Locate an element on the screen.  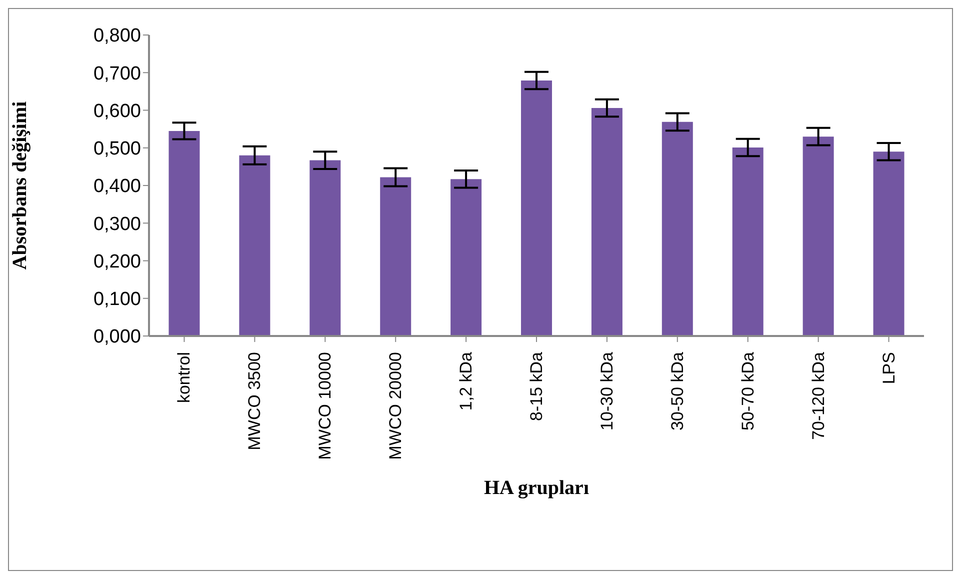
x-axis-title: HA grupları is located at coordinates (537, 488).